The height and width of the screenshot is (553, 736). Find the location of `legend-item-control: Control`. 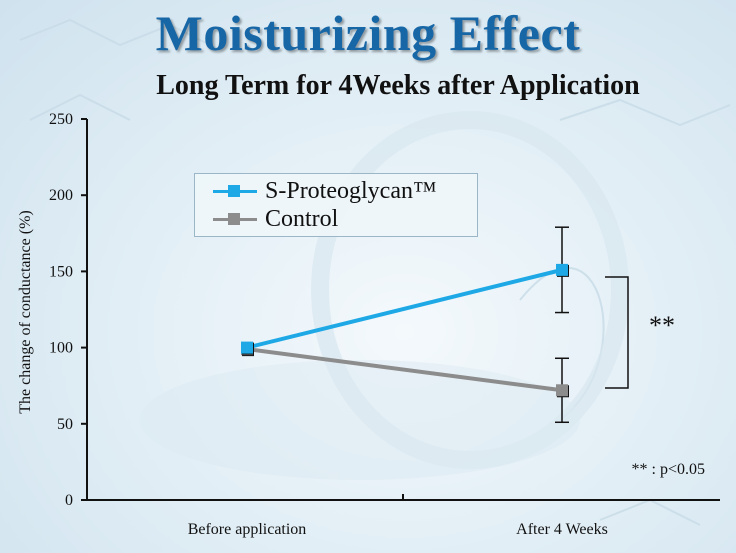

legend-item-control: Control is located at coordinates (336, 219).